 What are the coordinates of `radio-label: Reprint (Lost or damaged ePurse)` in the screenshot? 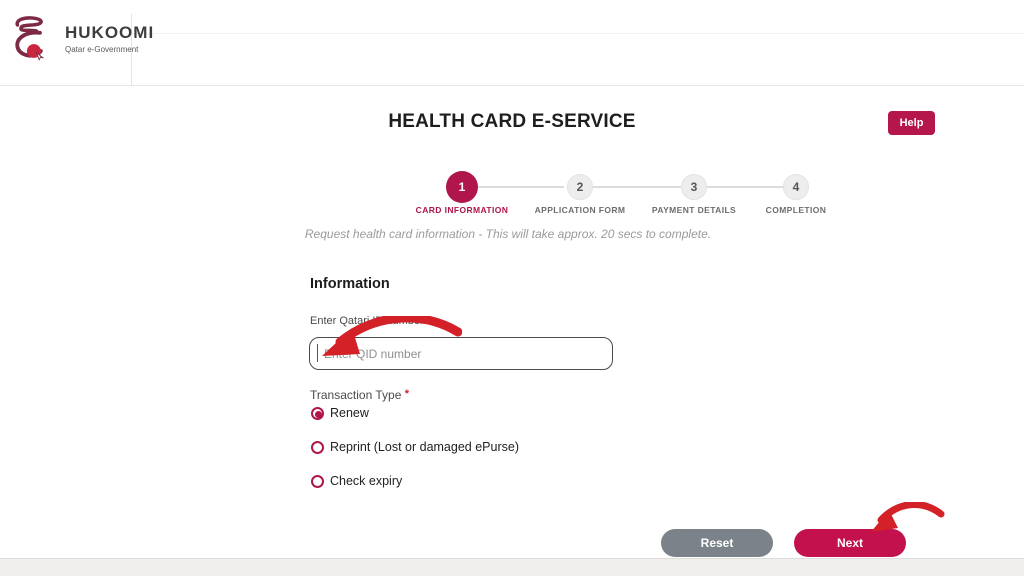 It's located at (424, 447).